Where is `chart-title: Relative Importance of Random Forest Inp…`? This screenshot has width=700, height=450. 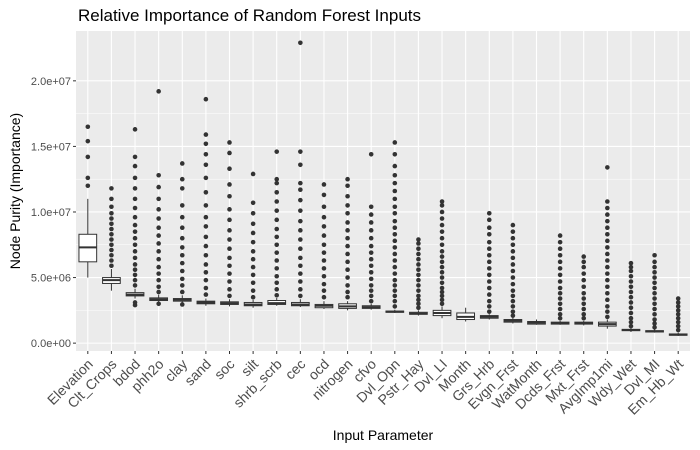 chart-title: Relative Importance of Random Forest Inp… is located at coordinates (249, 15).